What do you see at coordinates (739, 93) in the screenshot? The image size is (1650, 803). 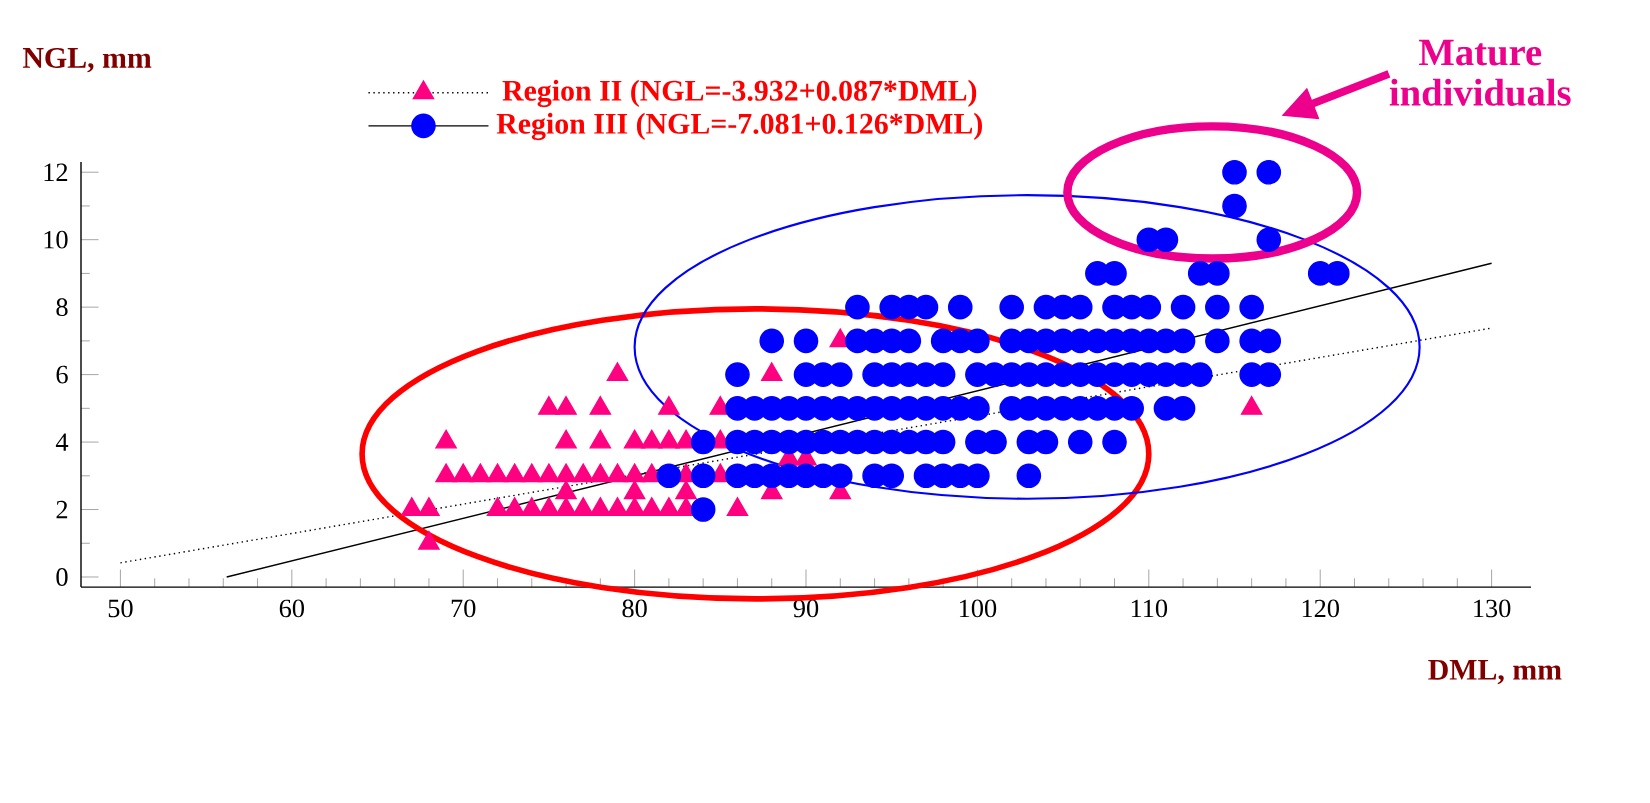 I see `legend-label: Region II (NGL=-3.932+0.087*DML)` at bounding box center [739, 93].